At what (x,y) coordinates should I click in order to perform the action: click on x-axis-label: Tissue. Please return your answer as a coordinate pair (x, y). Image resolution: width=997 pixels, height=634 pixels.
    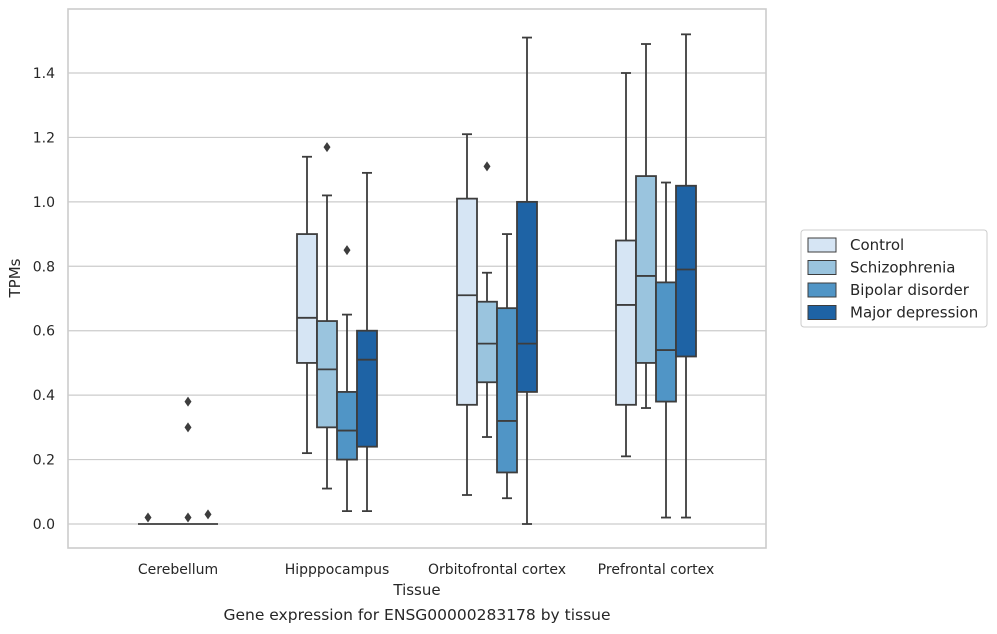
    Looking at the image, I should click on (416, 590).